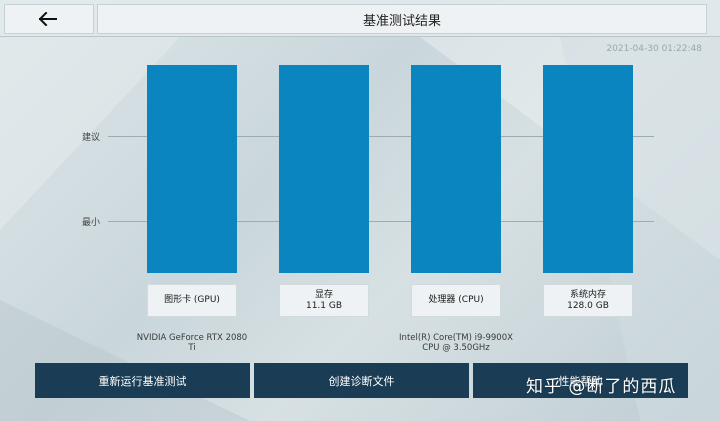 This screenshot has height=421, width=720. I want to click on detail-cpu: Intel(R) Core(TM) i9-9900X CPU @ 3.50GHz, so click(456, 343).